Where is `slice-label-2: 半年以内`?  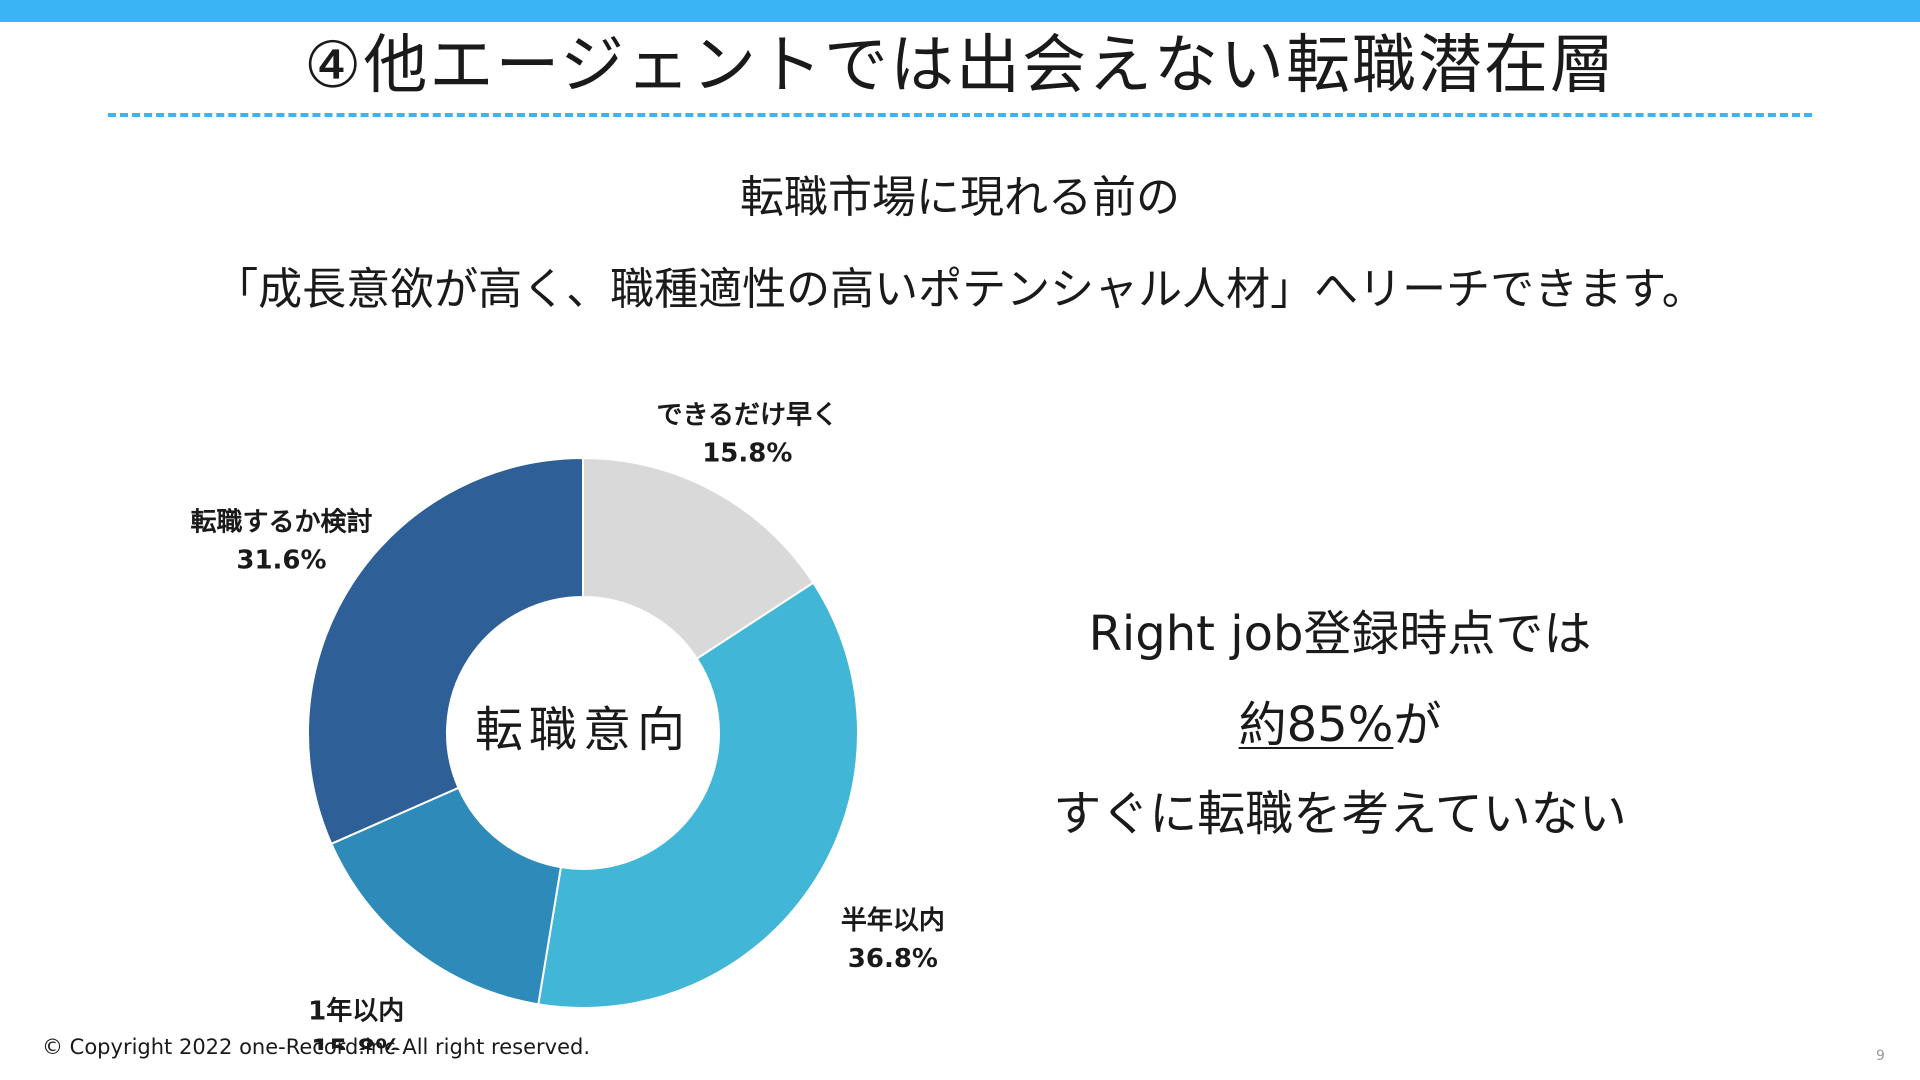
slice-label-2: 半年以内 is located at coordinates (893, 920).